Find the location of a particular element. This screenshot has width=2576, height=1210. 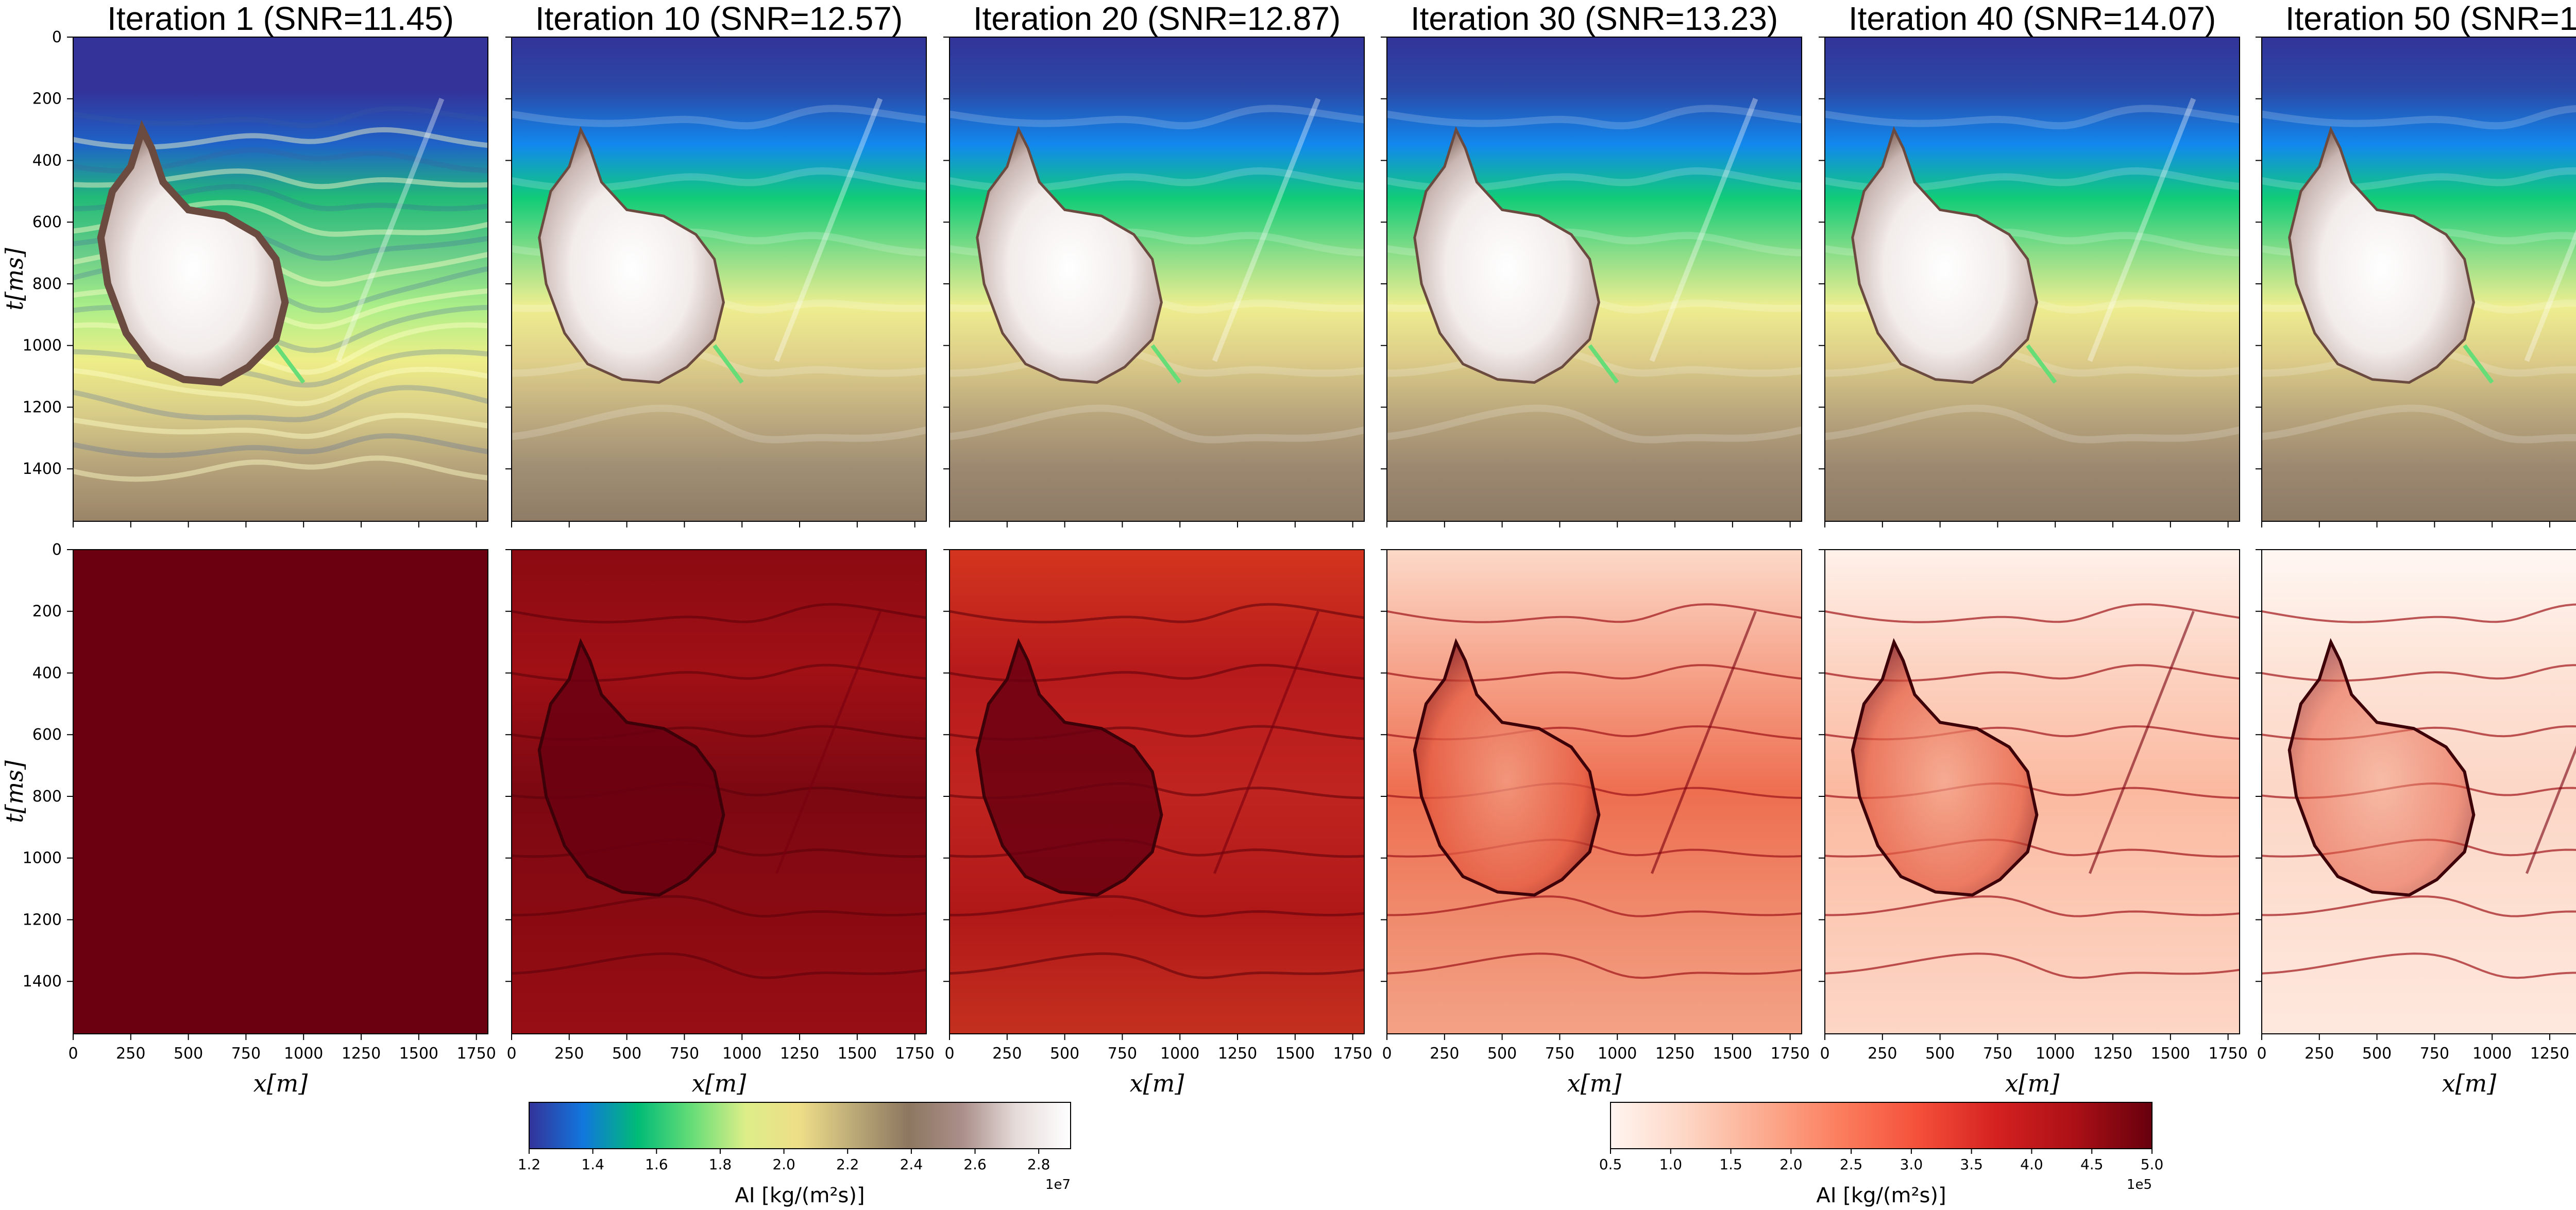

y-tick-label: 800 is located at coordinates (47, 284).